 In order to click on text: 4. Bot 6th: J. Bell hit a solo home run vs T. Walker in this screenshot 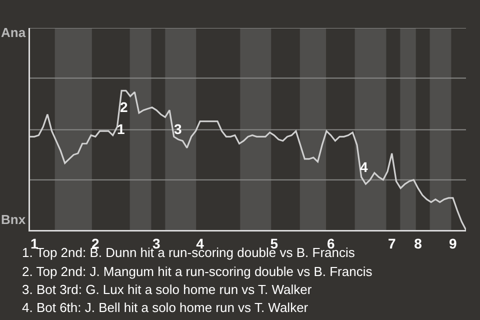, I will do `click(165, 307)`.